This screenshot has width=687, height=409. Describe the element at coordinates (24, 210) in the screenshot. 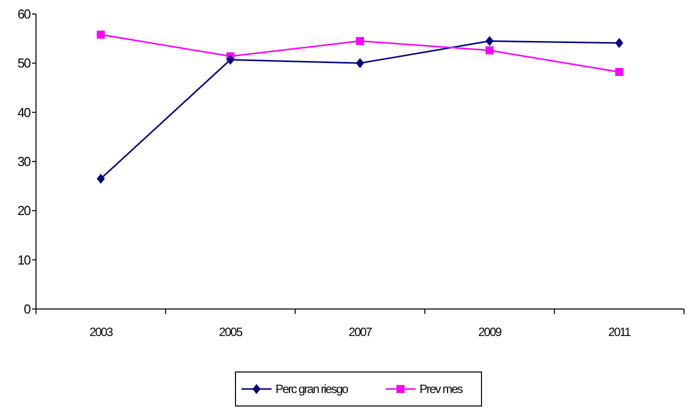

I see `y-tick-label: 20` at that location.